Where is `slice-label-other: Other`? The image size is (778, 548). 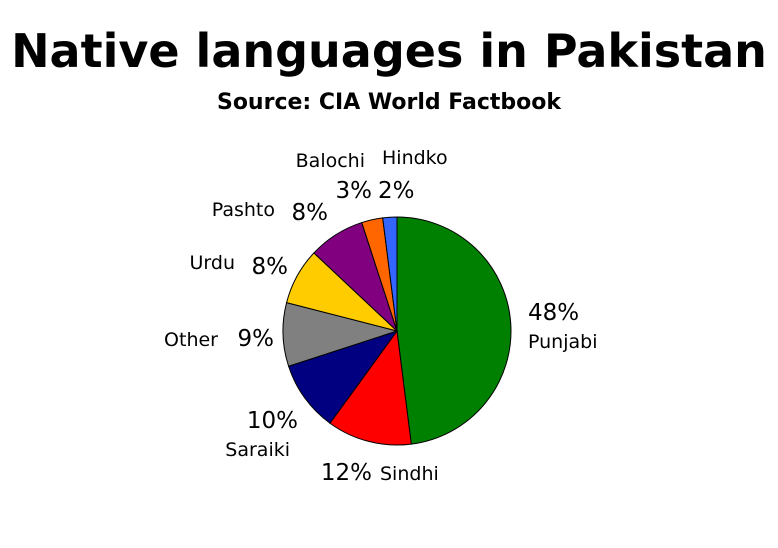
slice-label-other: Other is located at coordinates (191, 340).